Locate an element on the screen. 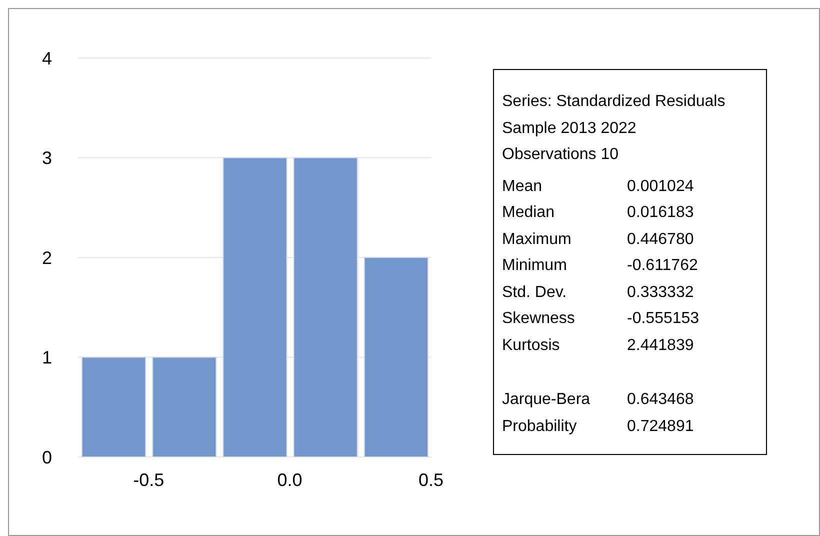 This screenshot has width=820, height=536. text: Sample 2013 2022 is located at coordinates (569, 128).